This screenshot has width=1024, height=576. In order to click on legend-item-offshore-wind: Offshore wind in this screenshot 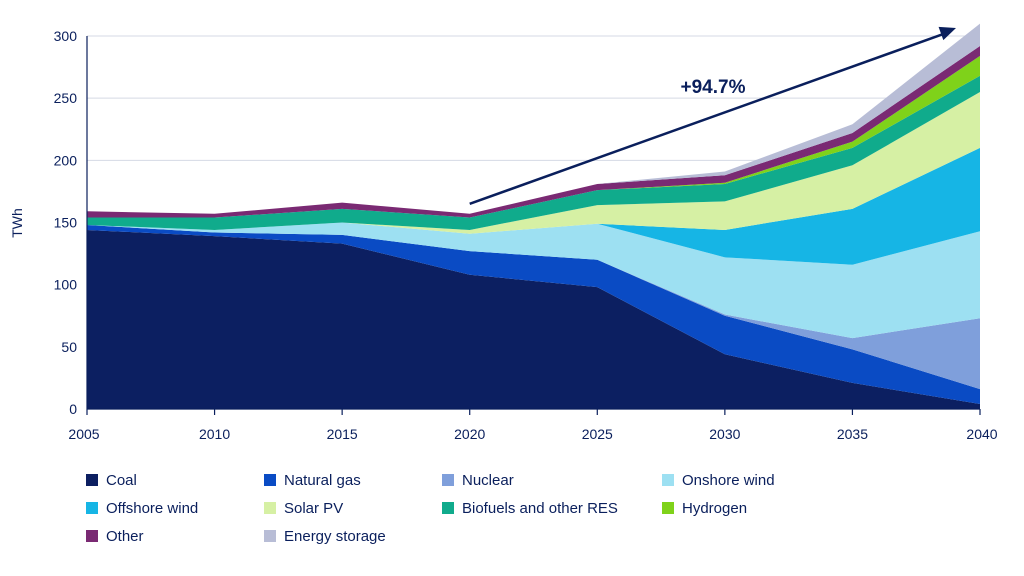, I will do `click(175, 508)`.